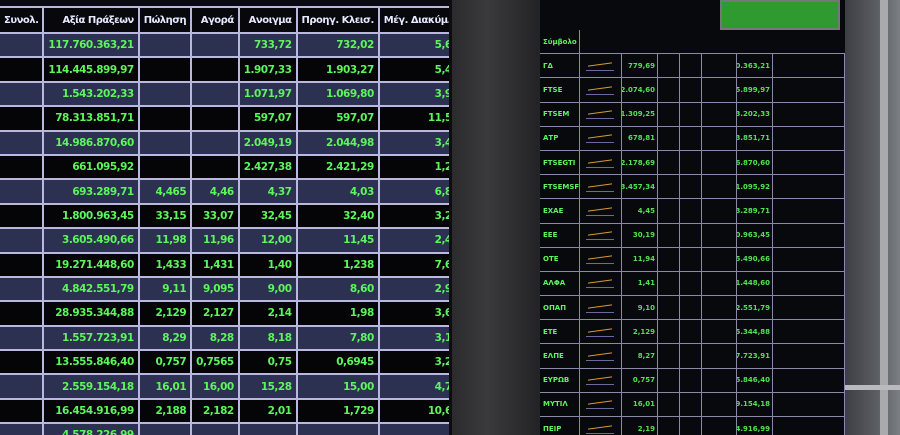  What do you see at coordinates (560, 66) in the screenshot?
I see `ticker-symbol: ΓΔ` at bounding box center [560, 66].